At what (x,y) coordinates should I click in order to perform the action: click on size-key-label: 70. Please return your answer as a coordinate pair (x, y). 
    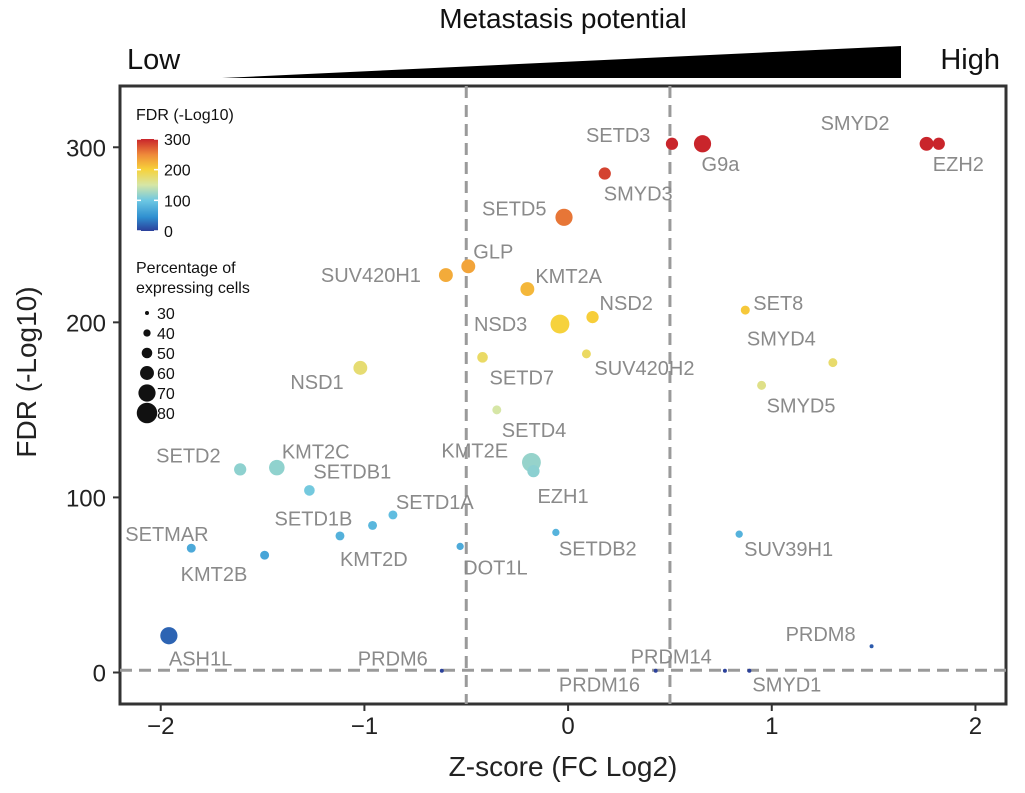
    Looking at the image, I should click on (166, 394).